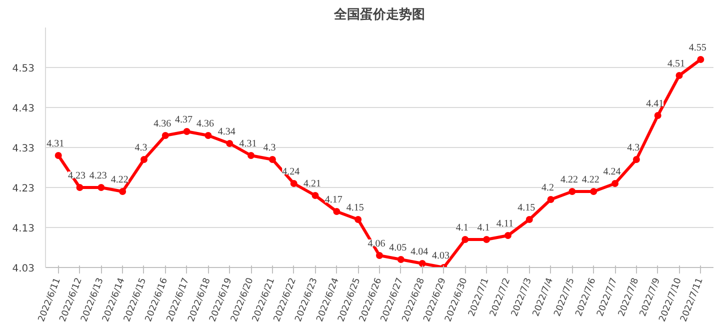  Describe the element at coordinates (505, 224) in the screenshot. I see `data-label: 4.11` at that location.